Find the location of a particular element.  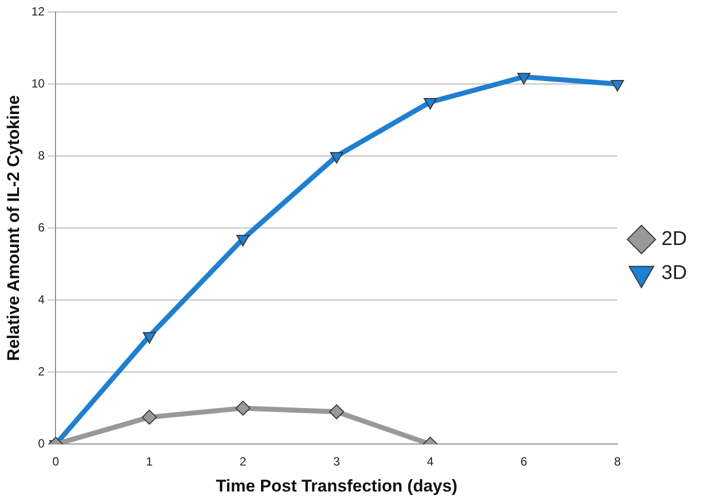

legend-label: 2D is located at coordinates (674, 239).